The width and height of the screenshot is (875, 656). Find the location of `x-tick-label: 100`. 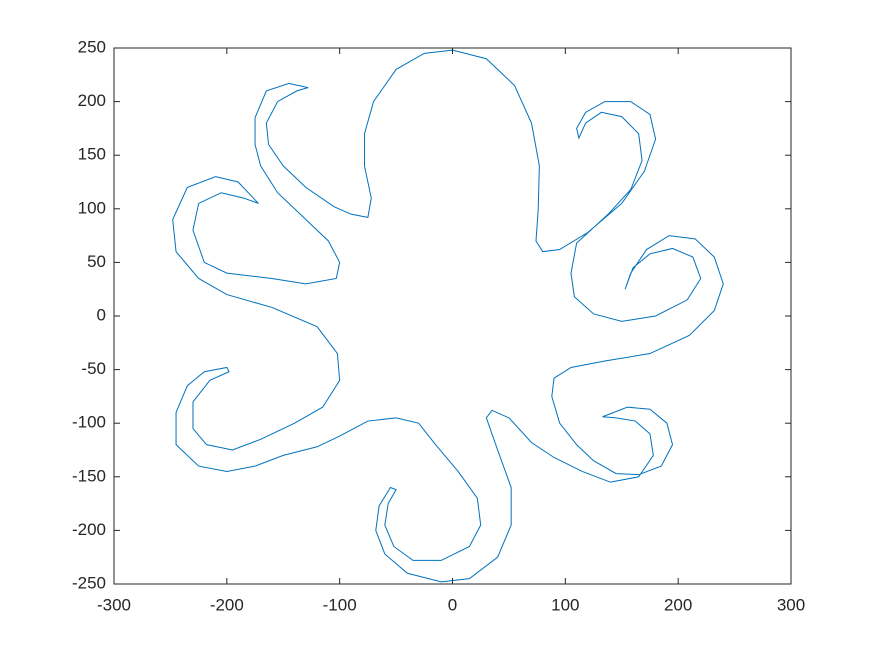

x-tick-label: 100 is located at coordinates (565, 604).